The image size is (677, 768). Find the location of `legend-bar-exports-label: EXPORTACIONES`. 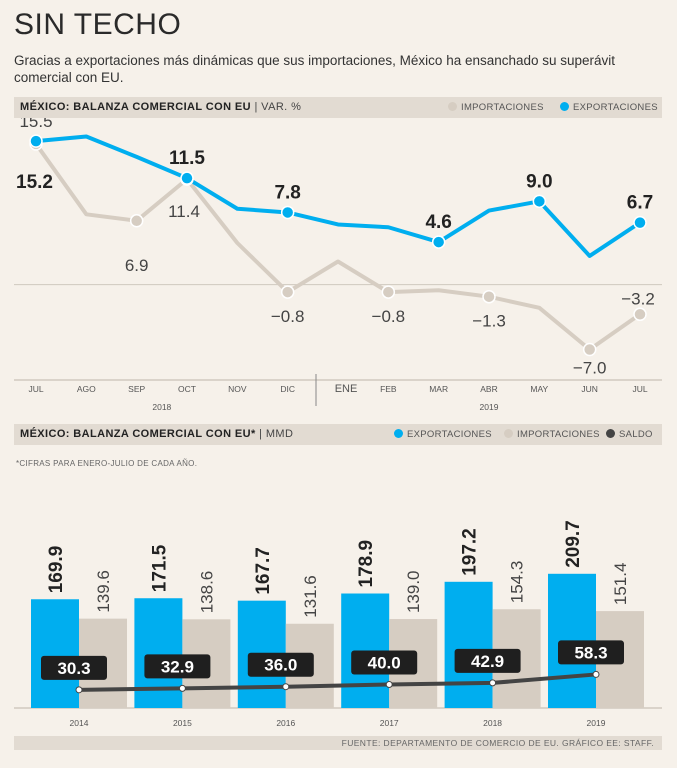

legend-bar-exports-label: EXPORTACIONES is located at coordinates (449, 434).